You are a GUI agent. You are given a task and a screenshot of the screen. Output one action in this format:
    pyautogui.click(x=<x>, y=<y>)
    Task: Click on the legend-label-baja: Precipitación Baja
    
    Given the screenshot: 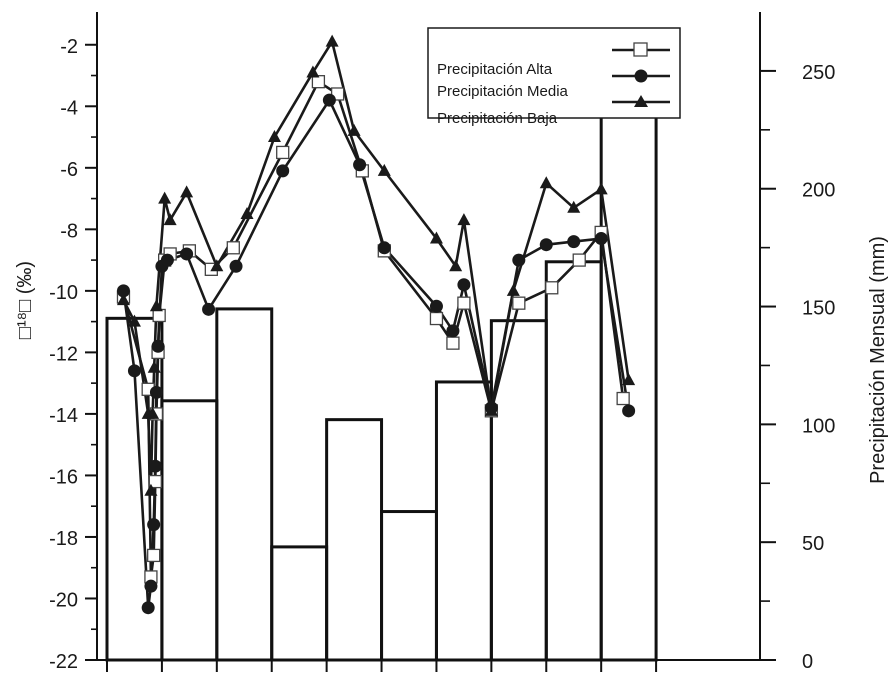 What is the action you would take?
    pyautogui.click(x=497, y=118)
    